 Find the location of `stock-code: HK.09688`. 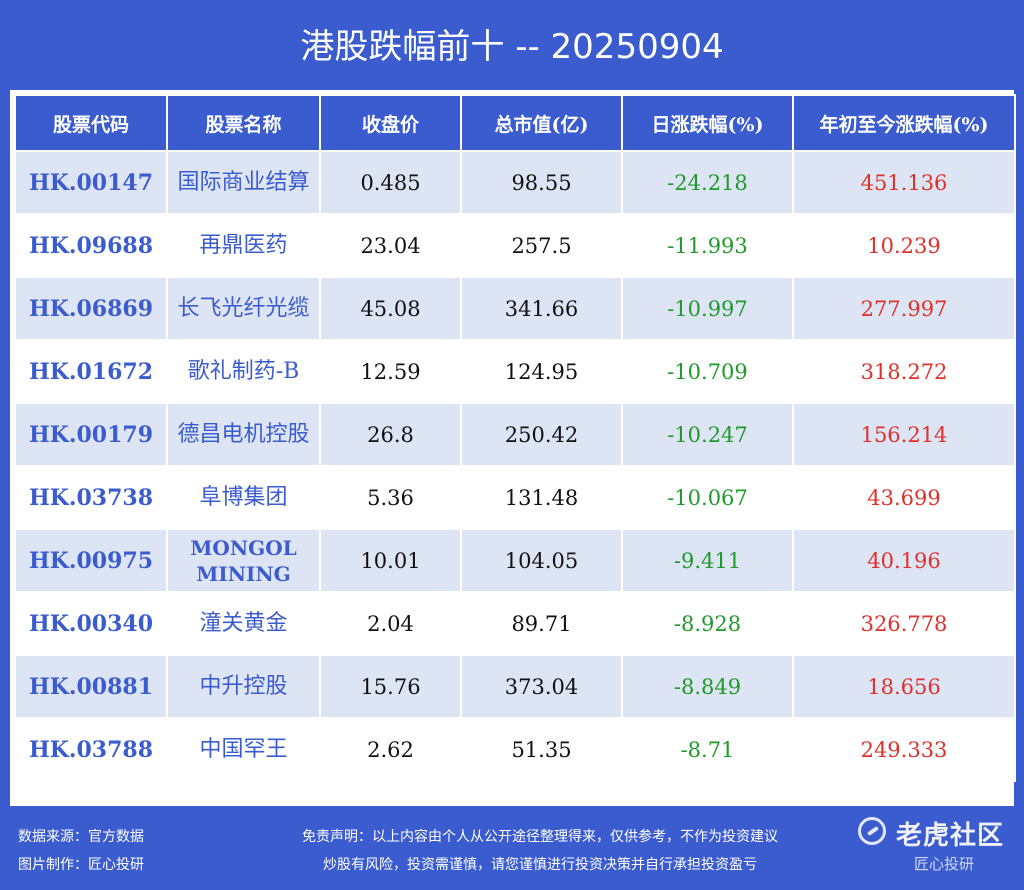

stock-code: HK.09688 is located at coordinates (91, 245).